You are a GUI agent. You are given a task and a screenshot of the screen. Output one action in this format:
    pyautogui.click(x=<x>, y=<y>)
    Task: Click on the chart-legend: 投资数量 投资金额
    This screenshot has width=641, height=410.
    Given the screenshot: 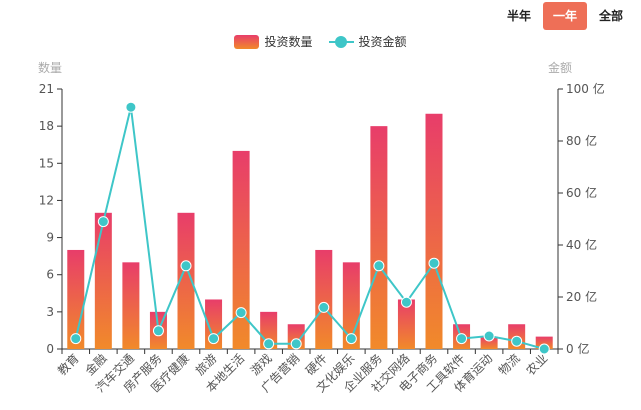 What is the action you would take?
    pyautogui.click(x=320, y=41)
    